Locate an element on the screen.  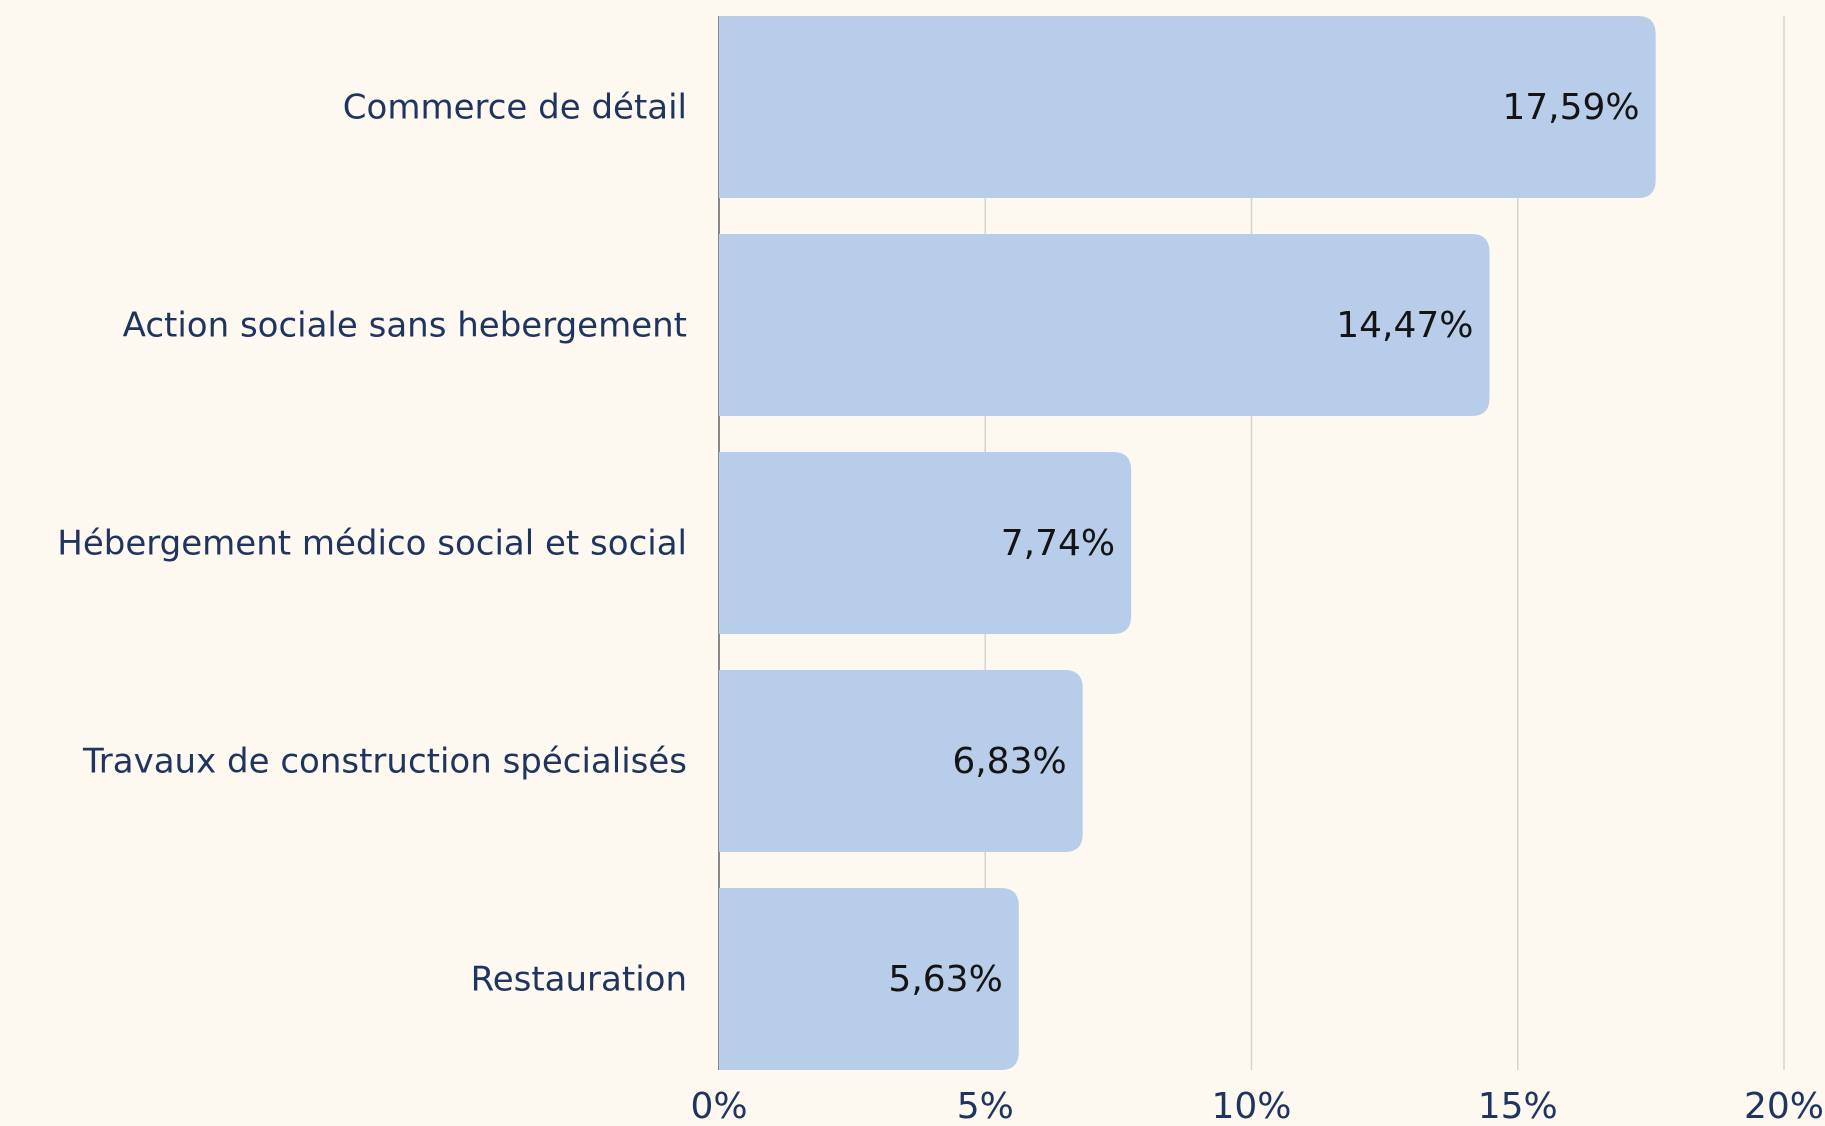
y-tick-label: Commerce de détail is located at coordinates (515, 108).